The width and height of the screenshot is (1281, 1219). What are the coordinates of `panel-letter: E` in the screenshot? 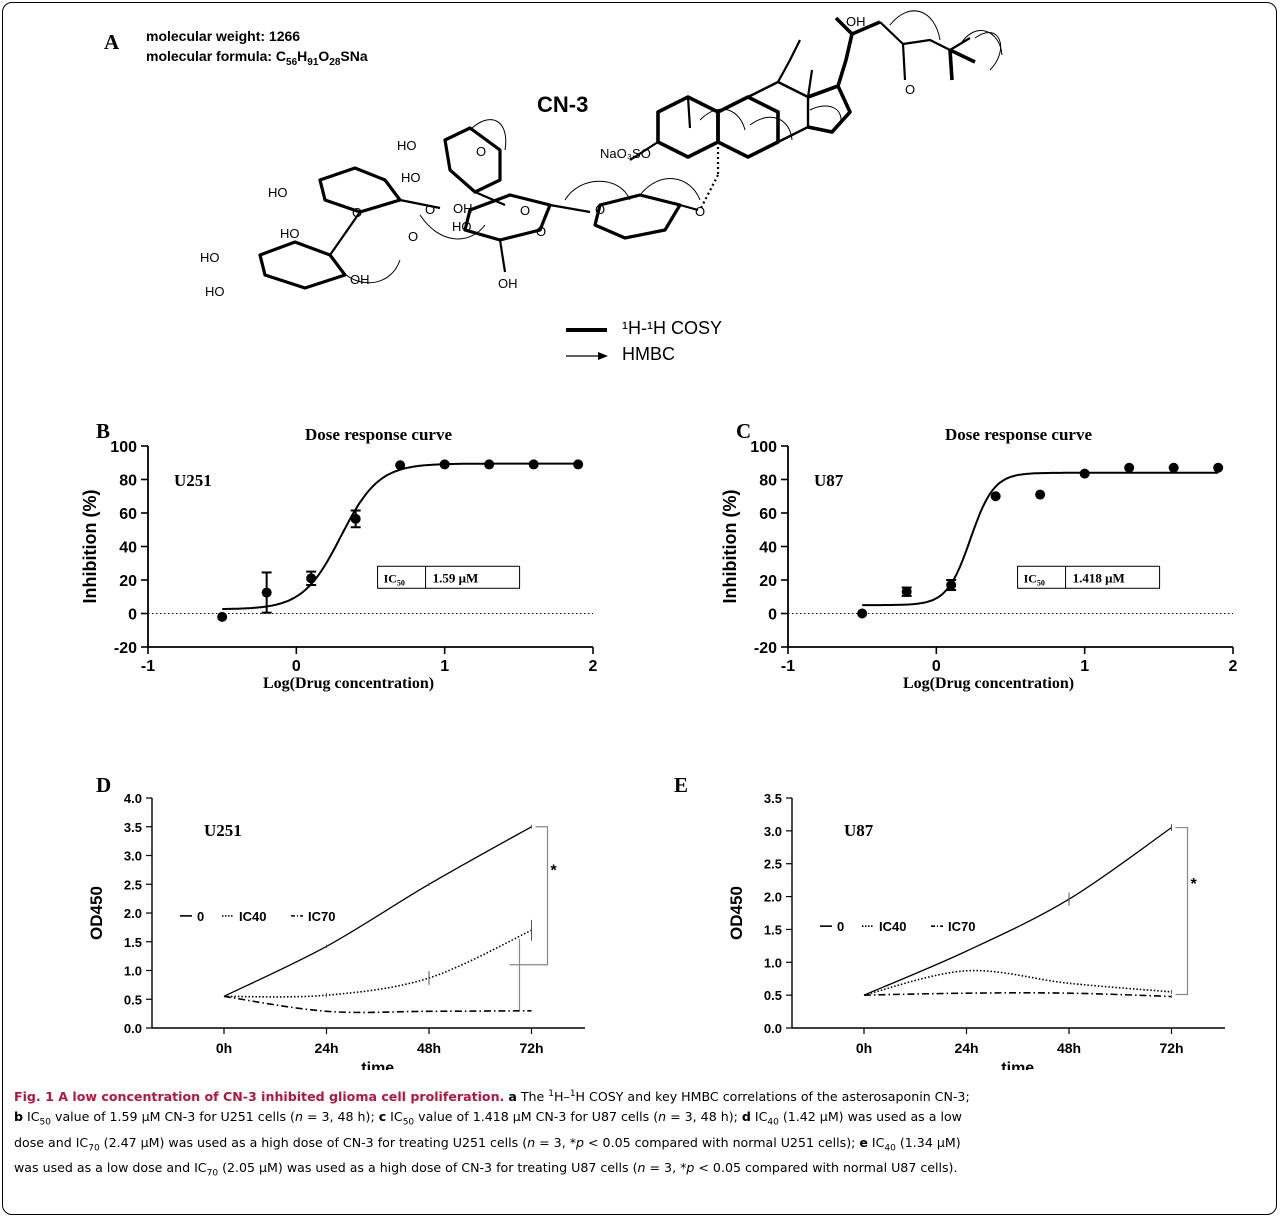 It's located at (681, 785).